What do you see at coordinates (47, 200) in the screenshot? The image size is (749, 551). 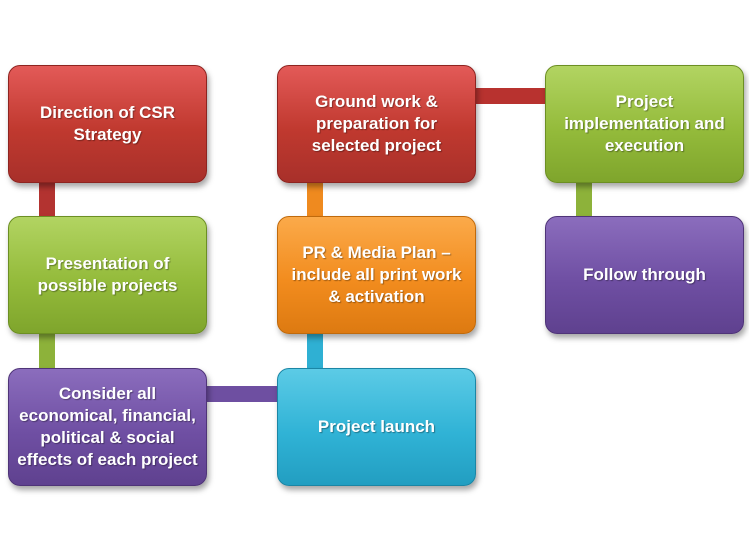 I see `connector-strategy-to-presentation` at bounding box center [47, 200].